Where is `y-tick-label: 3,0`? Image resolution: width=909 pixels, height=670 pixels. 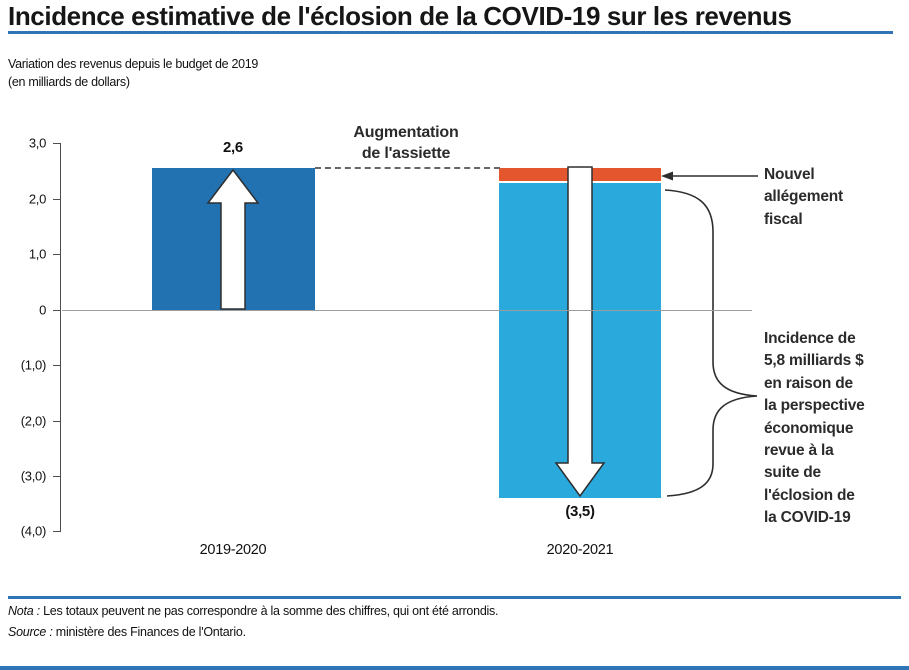 y-tick-label: 3,0 is located at coordinates (37, 143).